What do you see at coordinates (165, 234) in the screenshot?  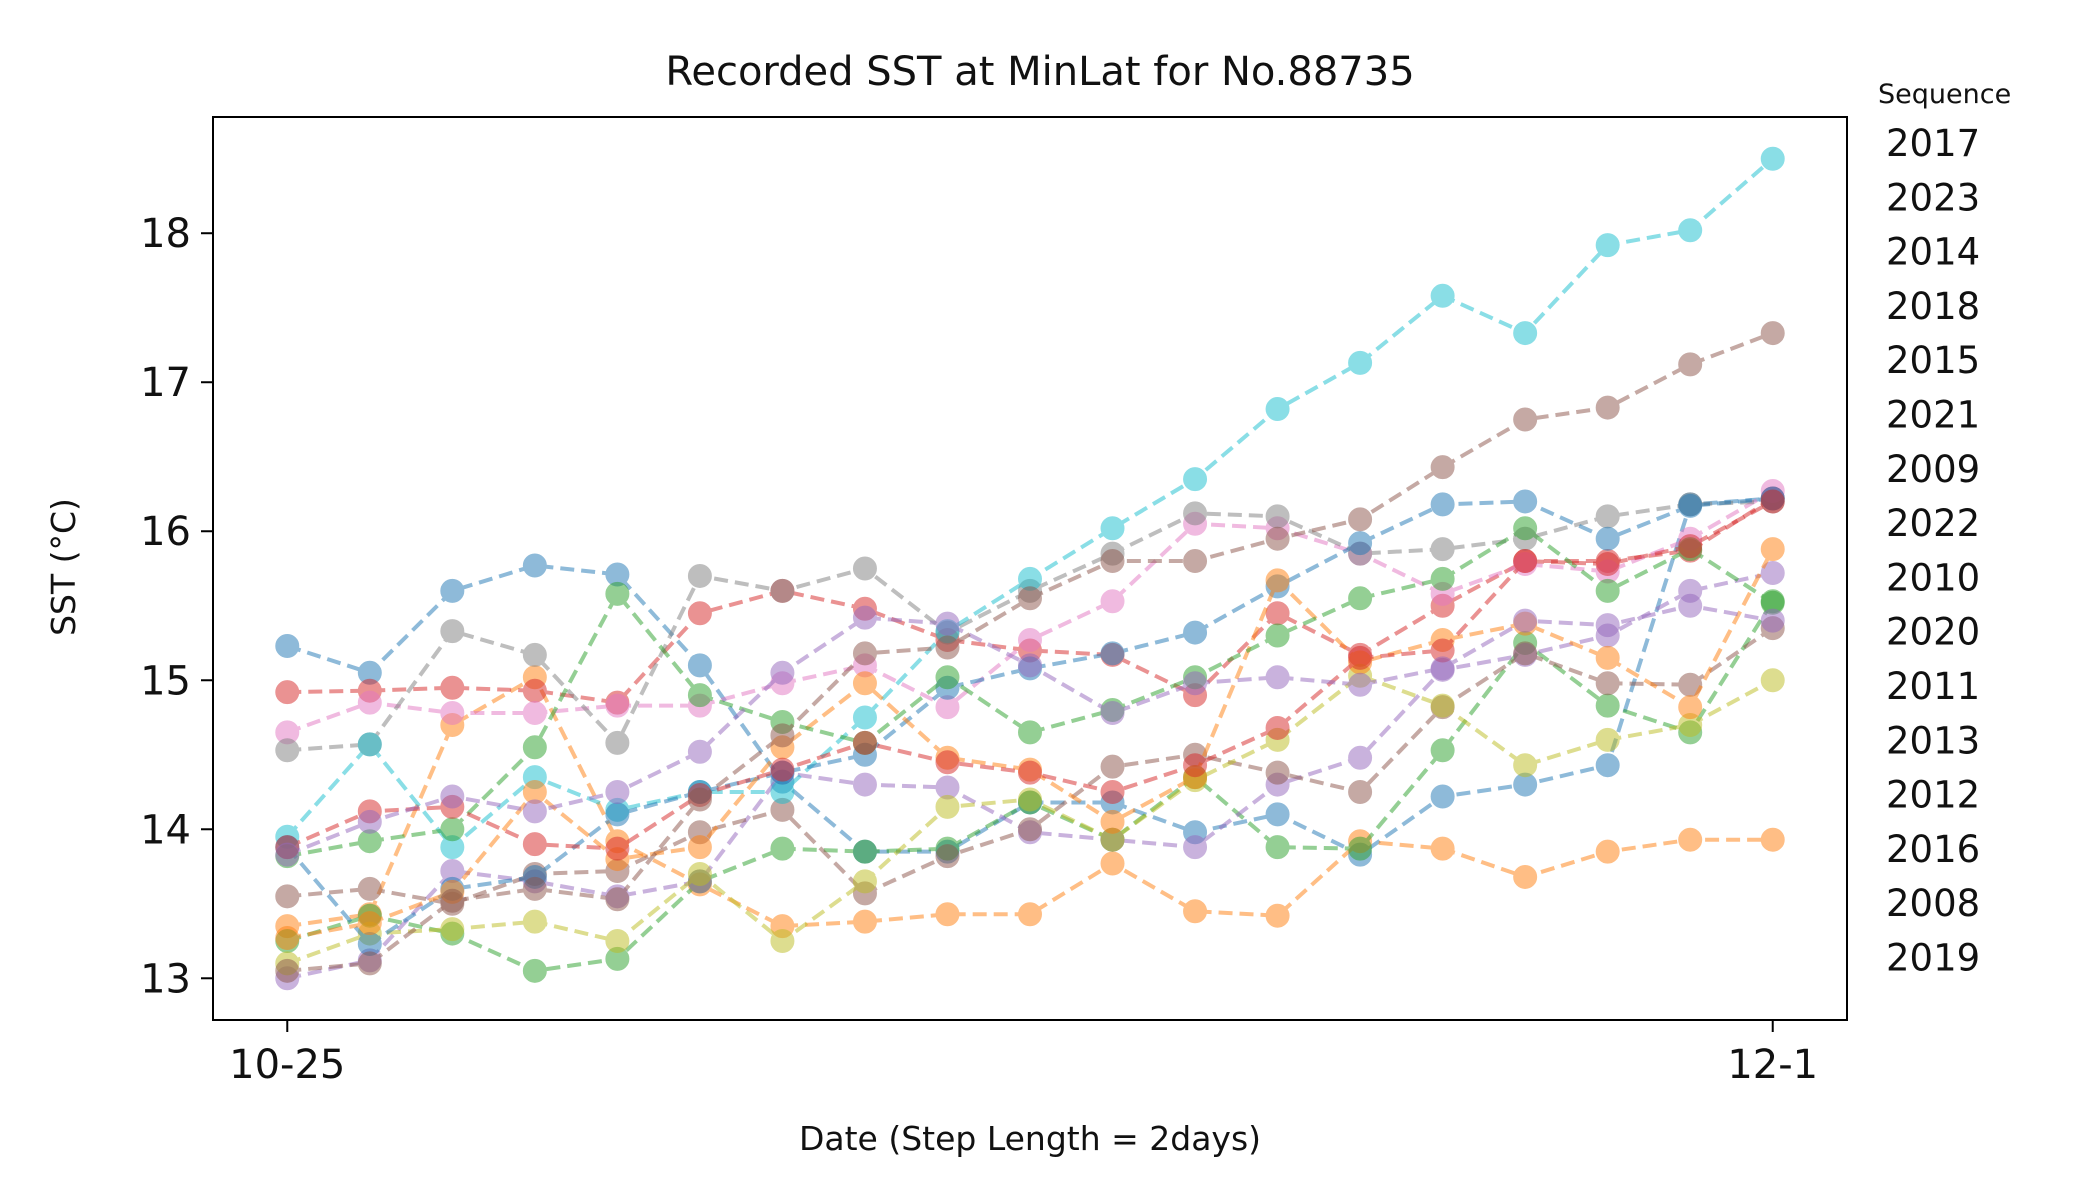 I see `y-tick-label: 18` at bounding box center [165, 234].